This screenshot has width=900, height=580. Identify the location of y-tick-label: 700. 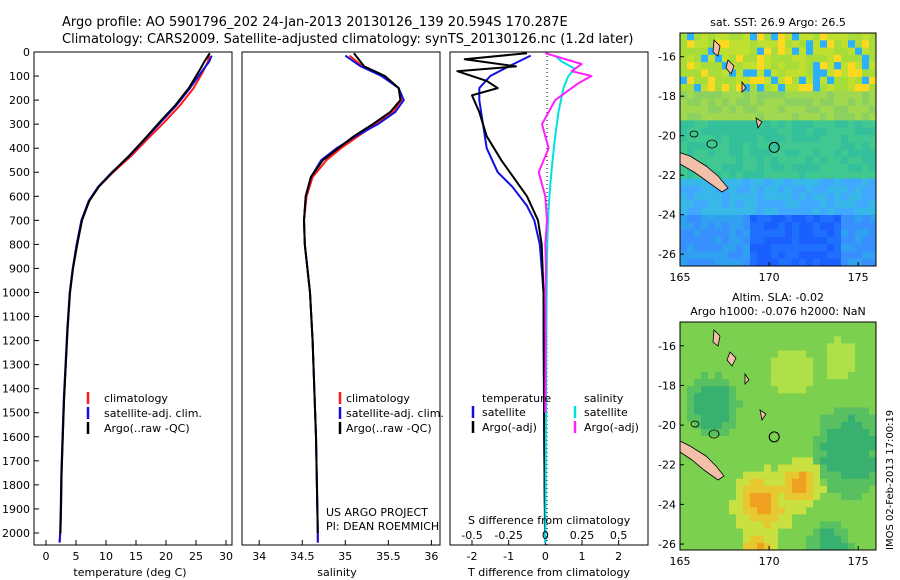
(19, 220).